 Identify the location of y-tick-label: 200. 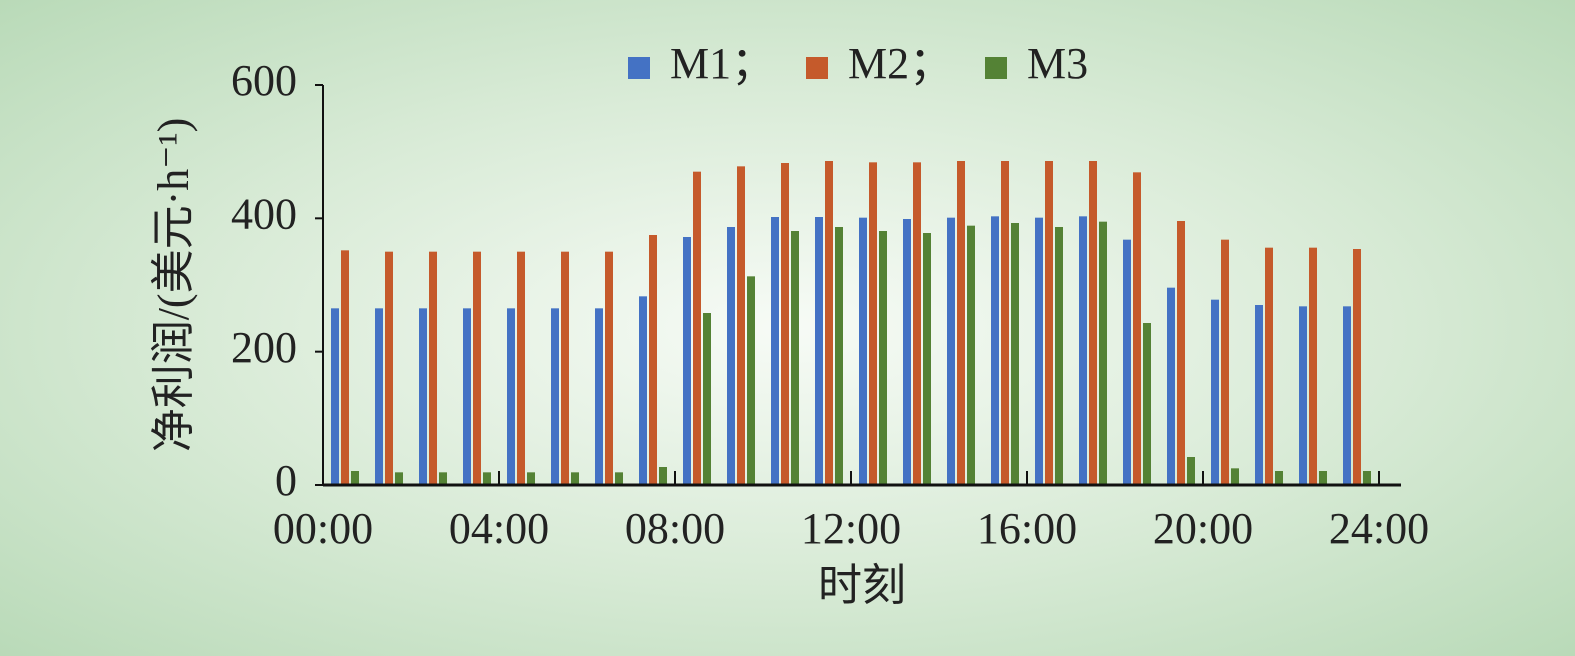
(264, 347).